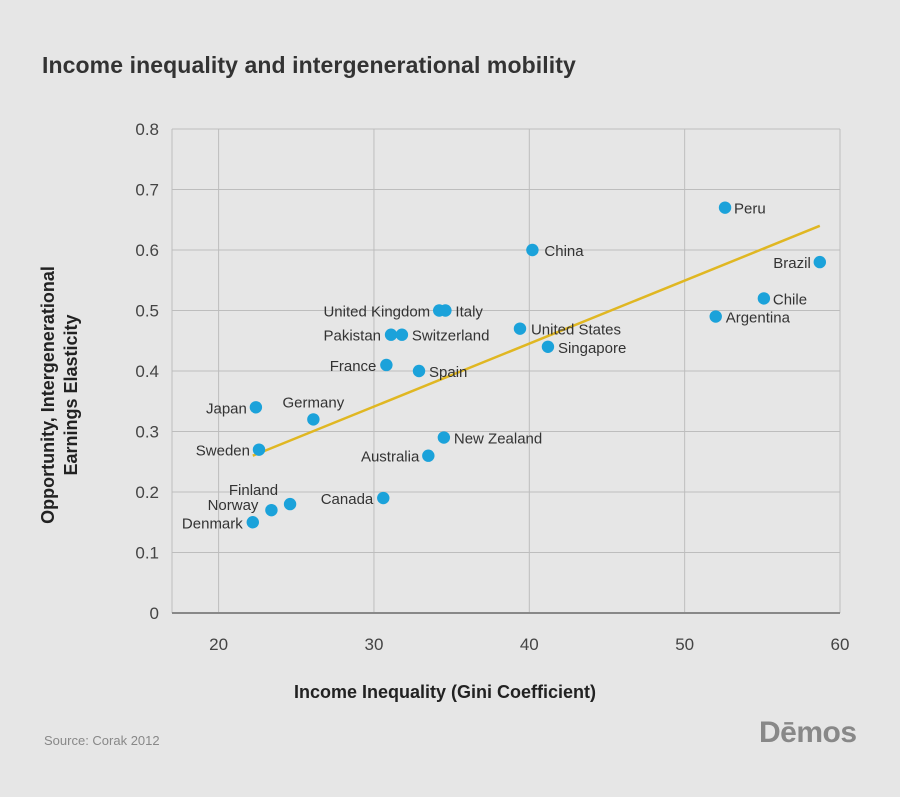 The image size is (900, 797). I want to click on y-tick-label: 0.5, so click(147, 311).